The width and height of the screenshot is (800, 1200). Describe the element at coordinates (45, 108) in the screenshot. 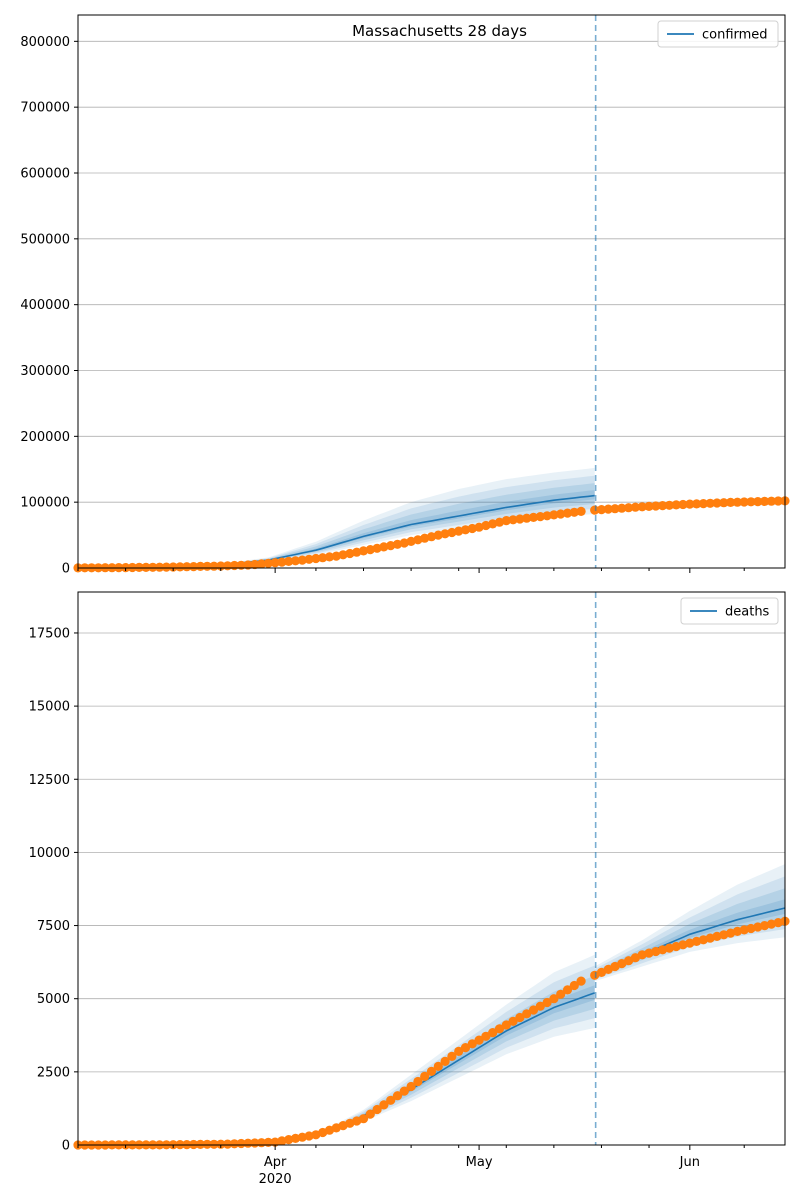

I see `y-tick-label: 700000` at that location.